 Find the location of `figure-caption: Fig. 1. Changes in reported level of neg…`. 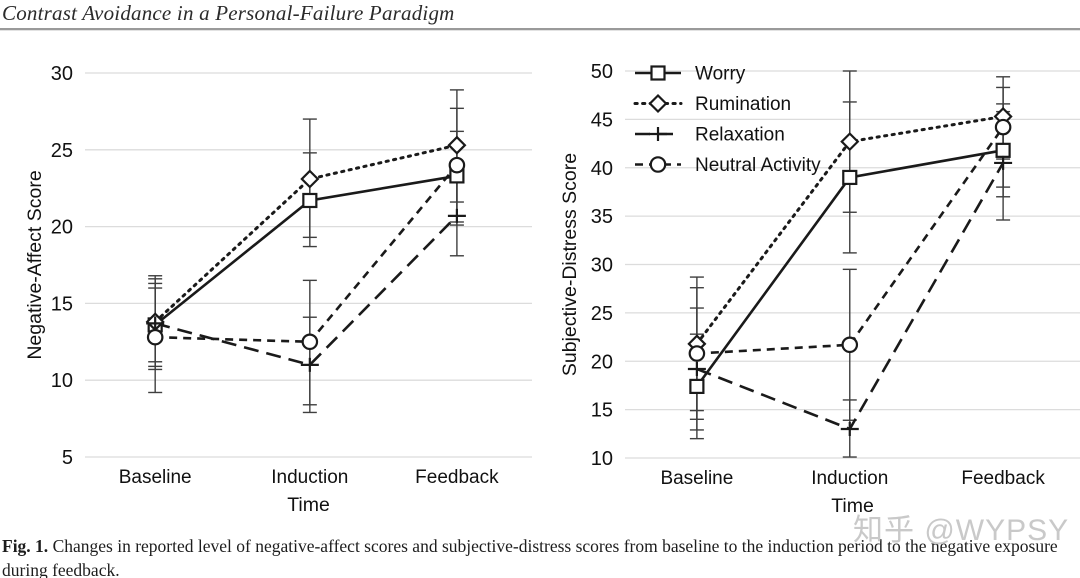

figure-caption: Fig. 1. Changes in reported level of neg… is located at coordinates (540, 556).